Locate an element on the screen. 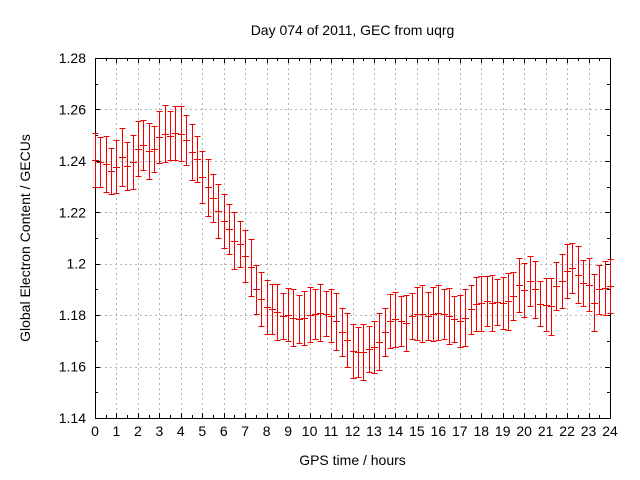 This screenshot has width=640, height=480. x-tick-label: 13 is located at coordinates (374, 431).